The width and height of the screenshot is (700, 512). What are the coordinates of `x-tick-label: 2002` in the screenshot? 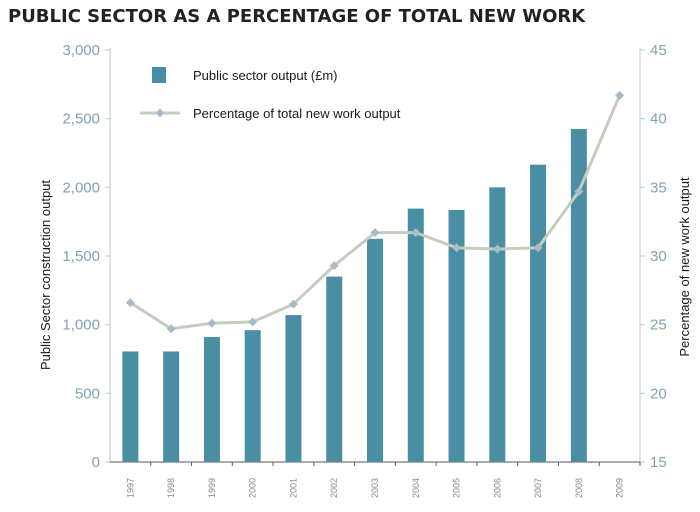 It's located at (334, 488).